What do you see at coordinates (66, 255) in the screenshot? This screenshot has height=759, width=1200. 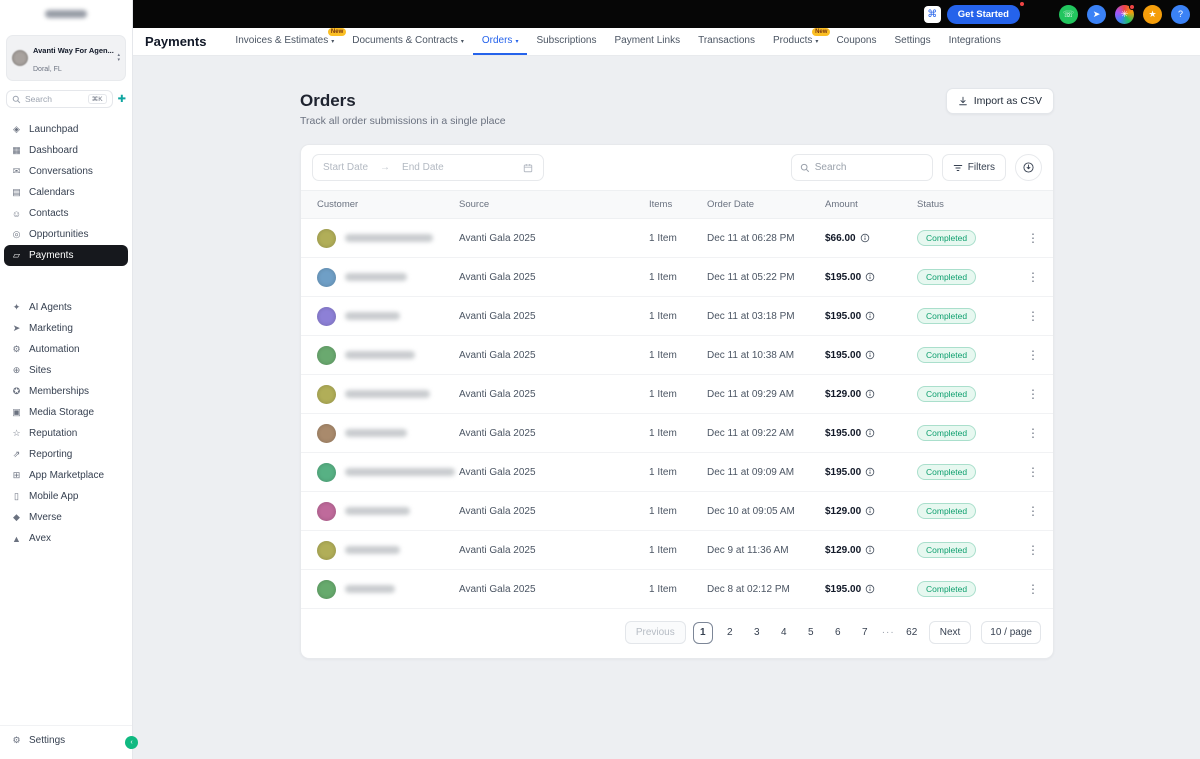 I see `sidebar-item-payments: ▱ Payments` at bounding box center [66, 255].